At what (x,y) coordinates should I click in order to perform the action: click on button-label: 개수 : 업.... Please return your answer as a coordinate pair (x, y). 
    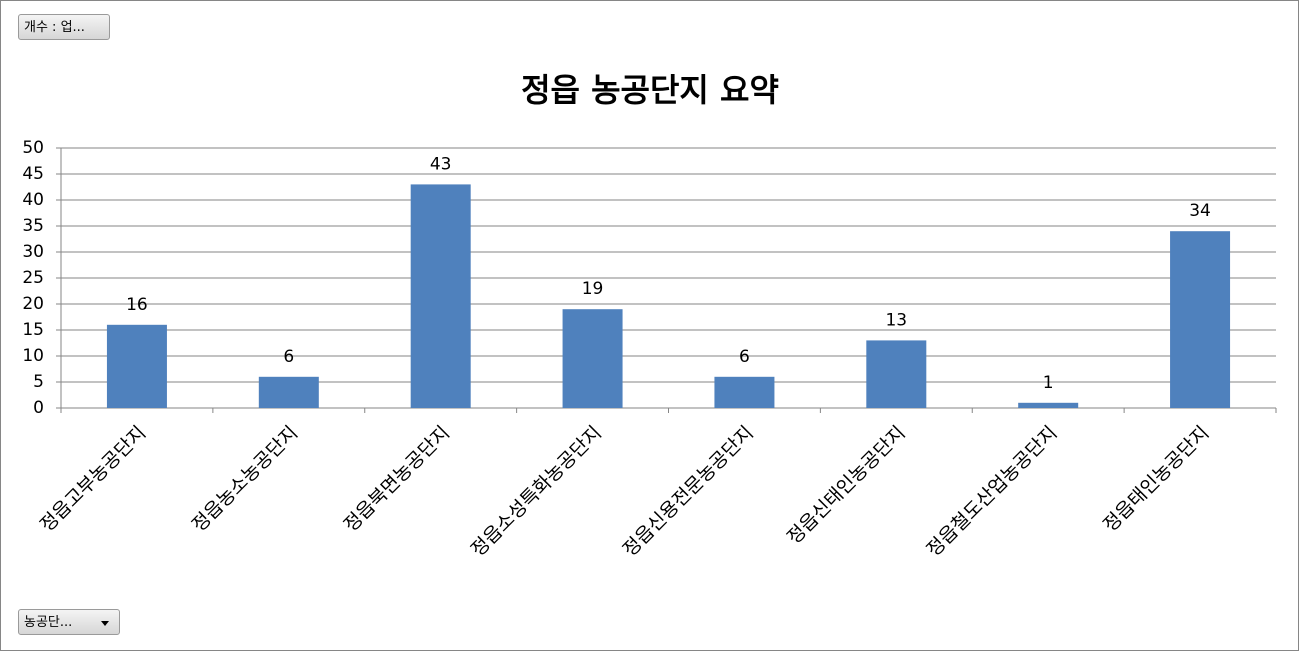
    Looking at the image, I should click on (54, 27).